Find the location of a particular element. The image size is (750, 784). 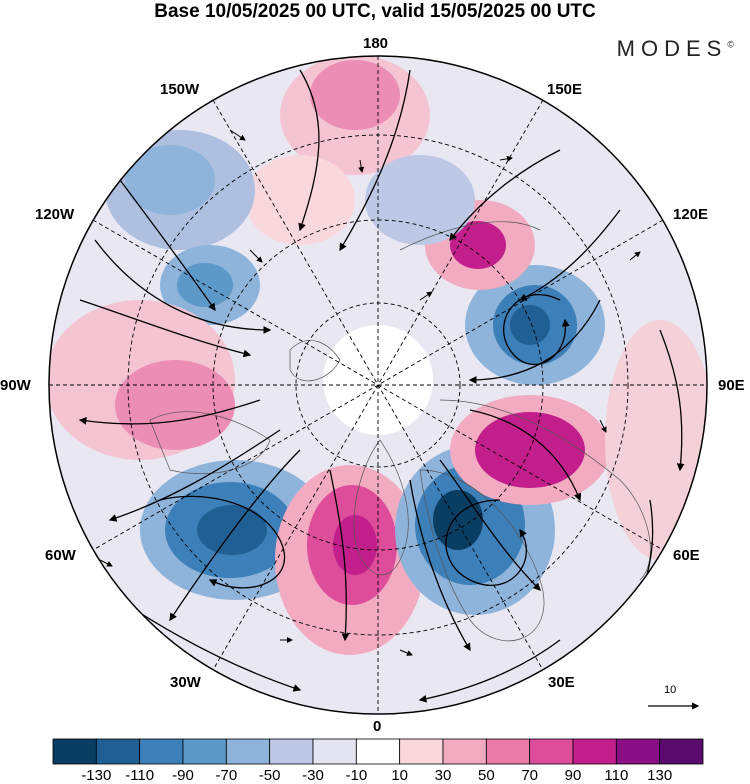

anomaly-90e-negative-center is located at coordinates (530, 325).